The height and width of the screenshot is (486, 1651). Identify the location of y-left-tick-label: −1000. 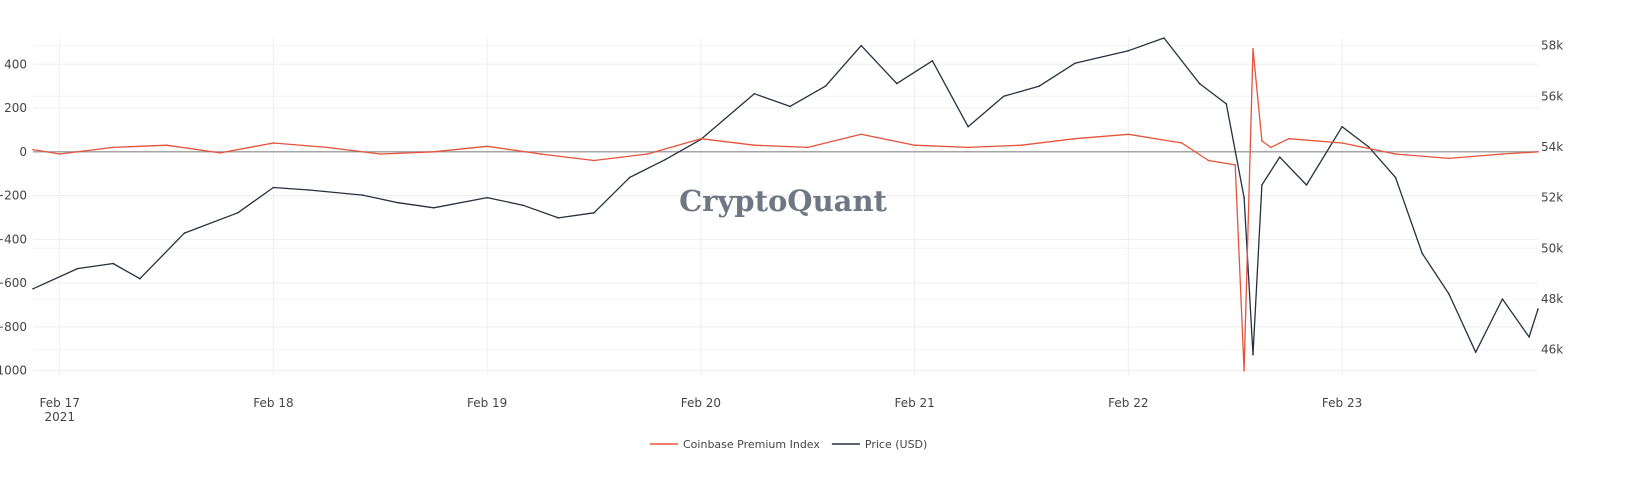
(13, 371).